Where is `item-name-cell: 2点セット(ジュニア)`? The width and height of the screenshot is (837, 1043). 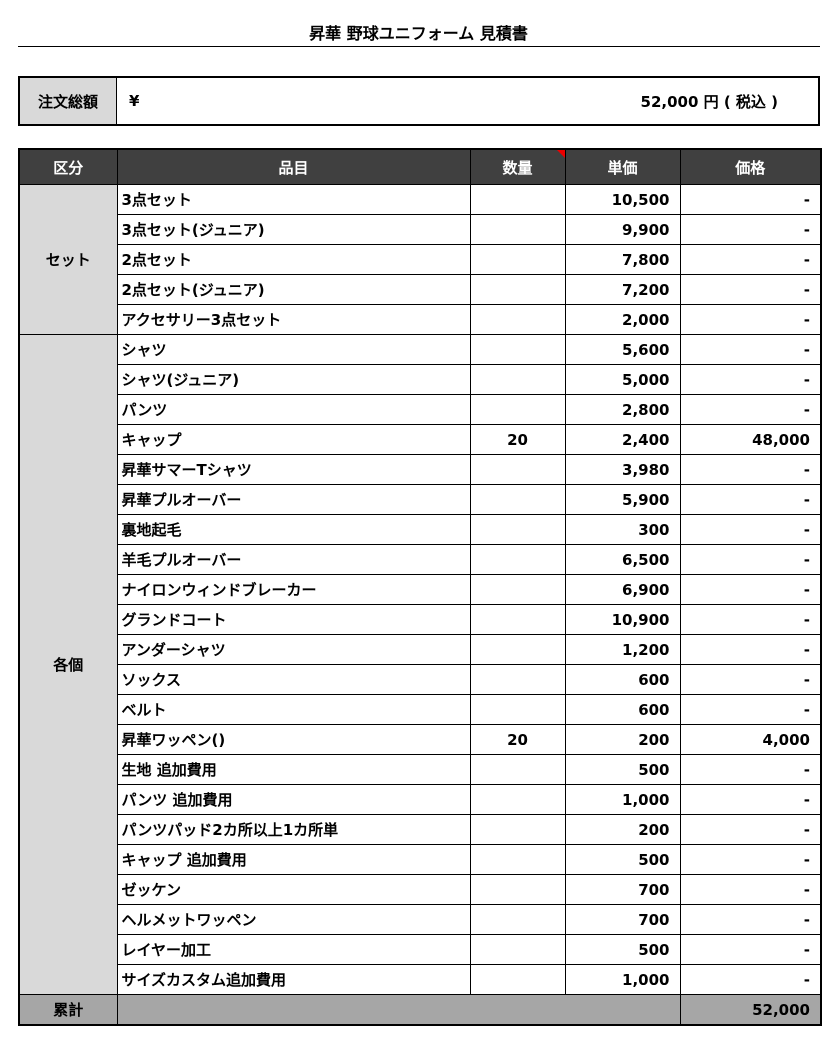 item-name-cell: 2点セット(ジュニア) is located at coordinates (293, 289).